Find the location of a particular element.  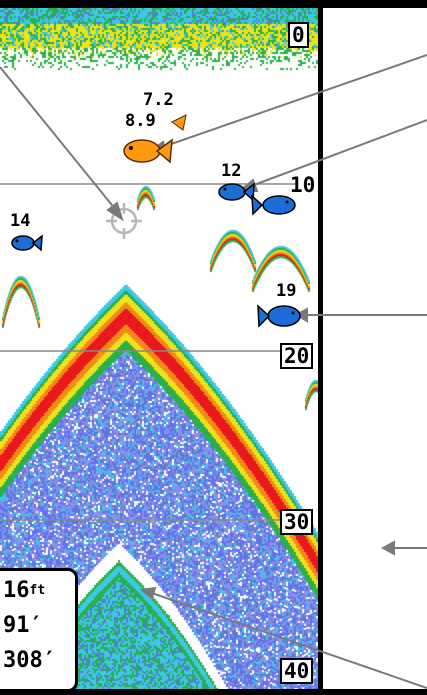

fish-depth-label: 8.9 is located at coordinates (140, 121).